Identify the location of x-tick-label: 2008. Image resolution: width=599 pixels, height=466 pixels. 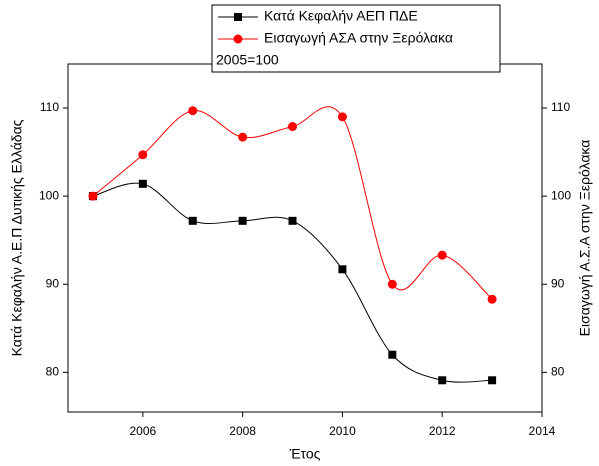
(242, 431).